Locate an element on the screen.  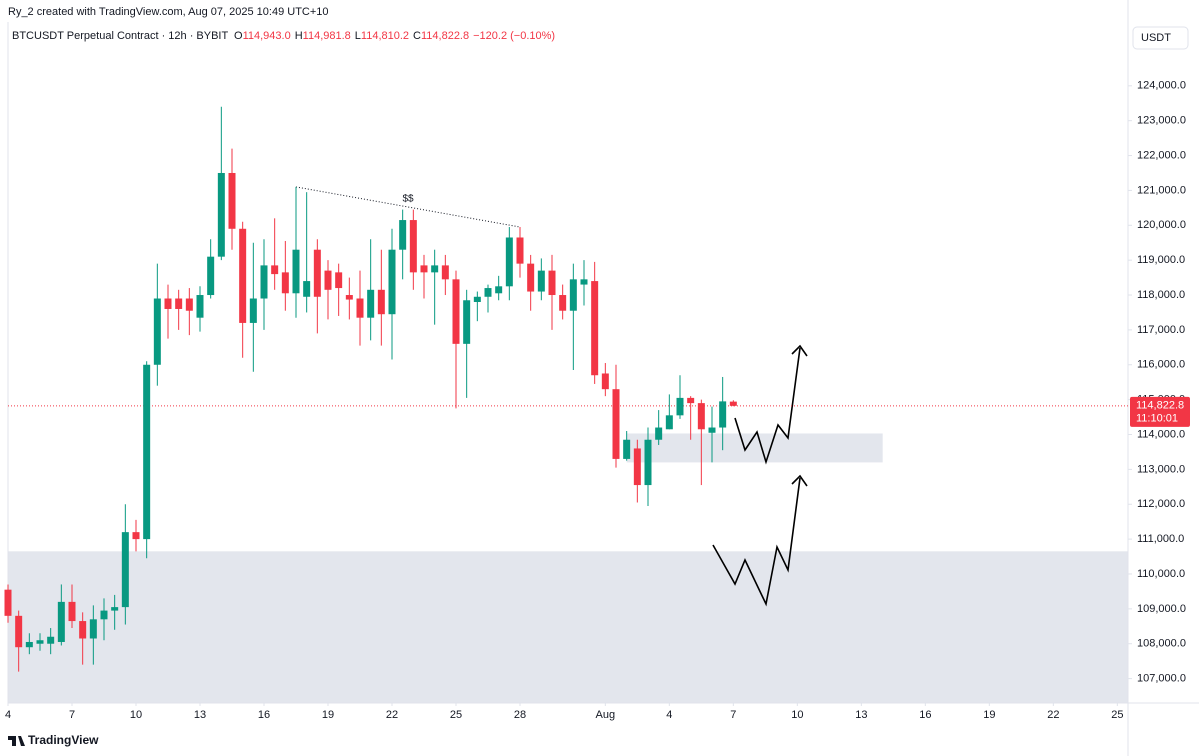
last-price-label: 114,822.8 is located at coordinates (1160, 406).